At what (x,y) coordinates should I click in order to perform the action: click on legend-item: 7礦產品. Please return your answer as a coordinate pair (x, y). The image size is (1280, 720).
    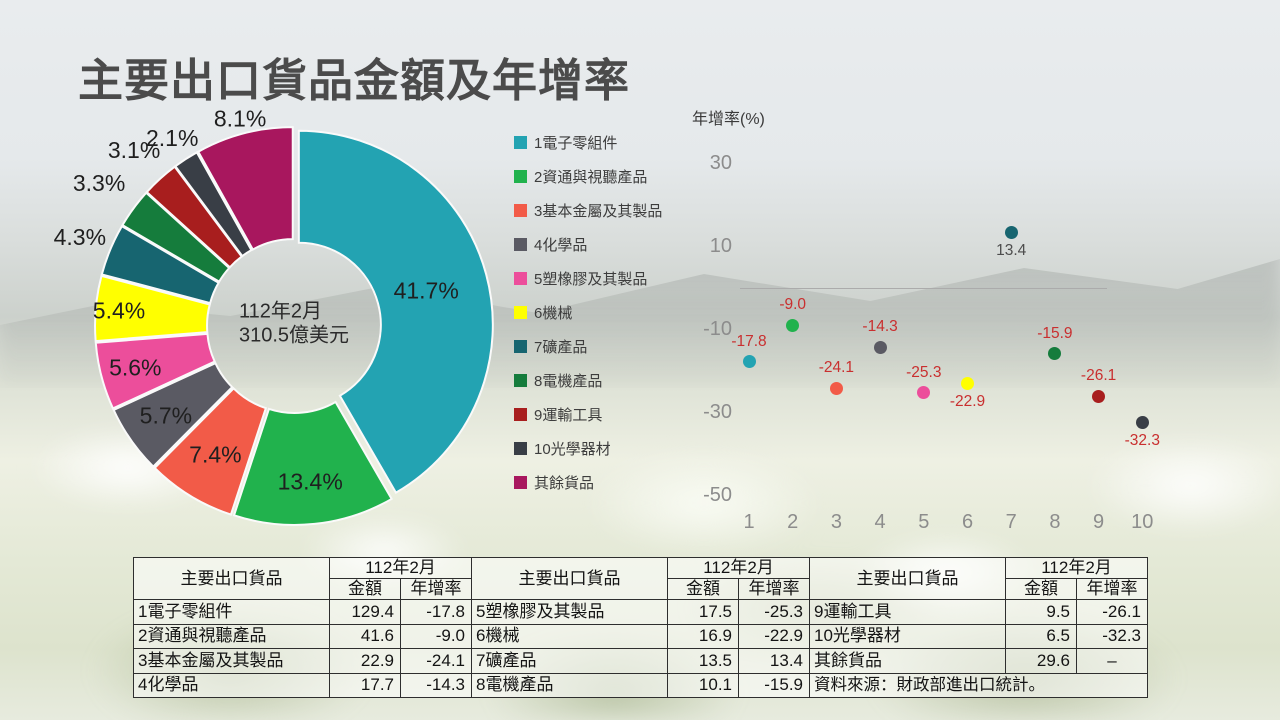
    Looking at the image, I should click on (588, 347).